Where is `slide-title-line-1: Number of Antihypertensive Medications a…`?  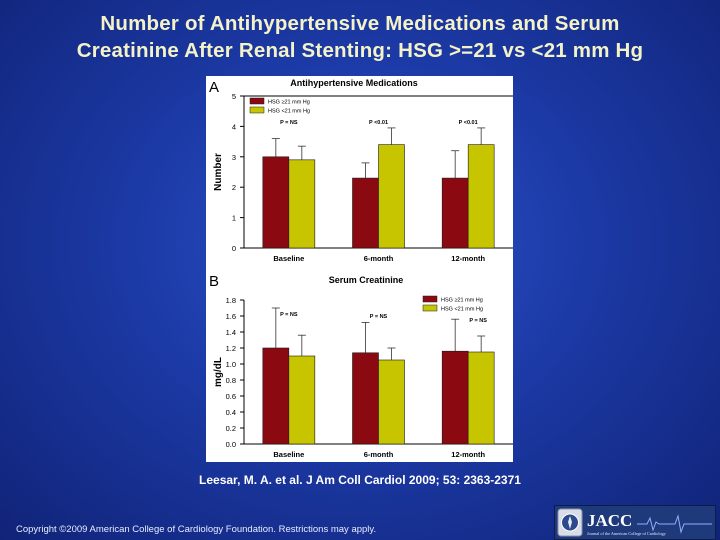
slide-title-line-1: Number of Antihypertensive Medications a… is located at coordinates (360, 23).